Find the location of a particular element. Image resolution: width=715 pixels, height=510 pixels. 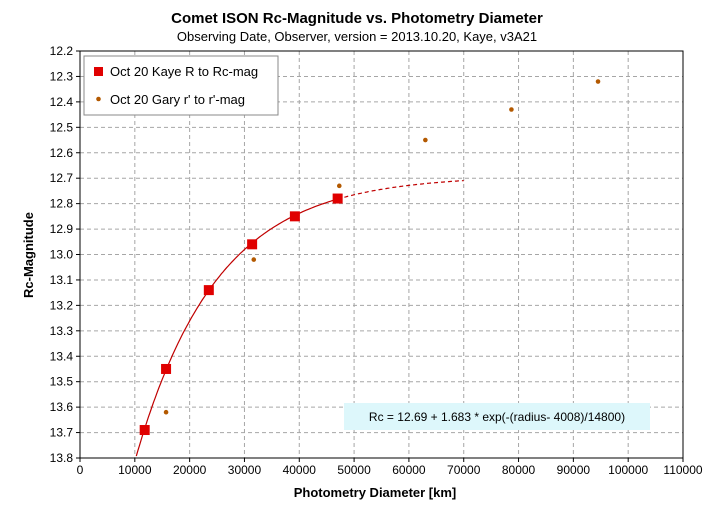

x-tick-label: 20000 is located at coordinates (190, 470).